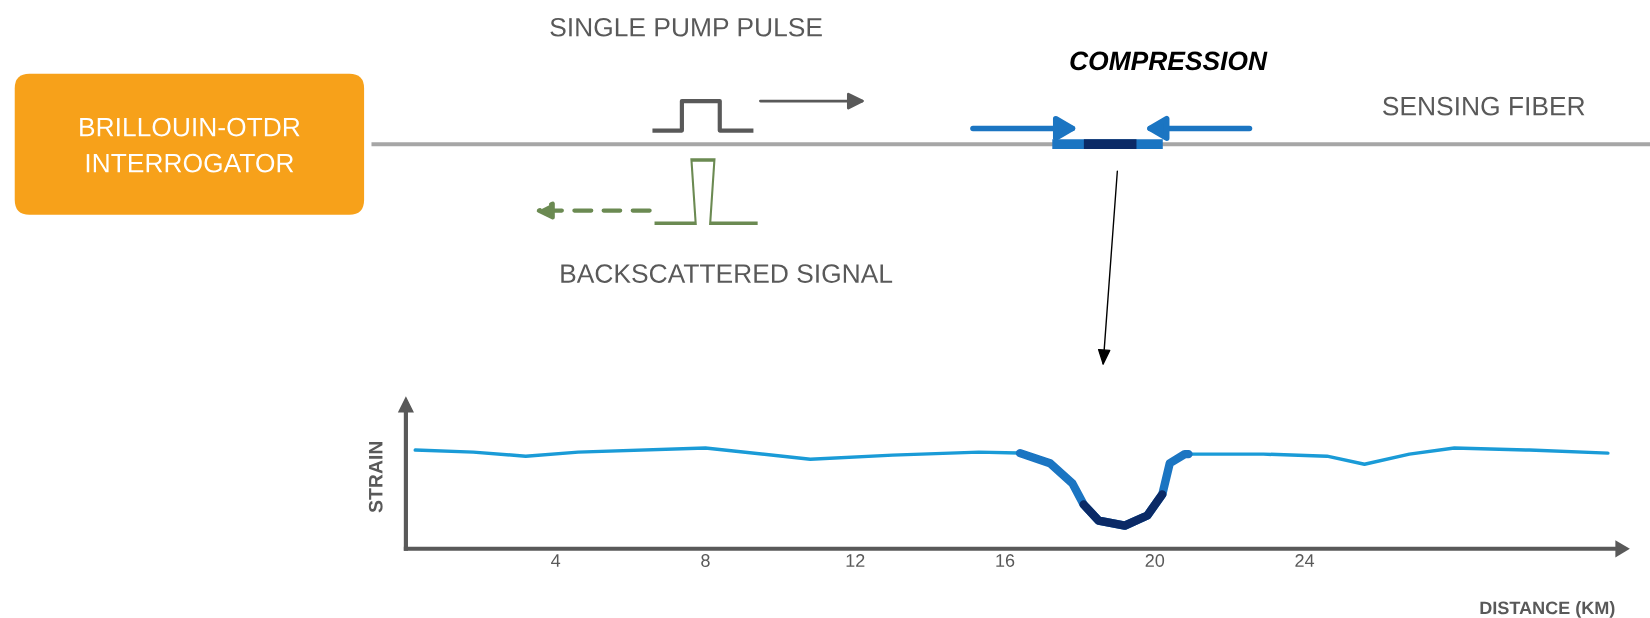 The image size is (1650, 618). Describe the element at coordinates (375, 477) in the screenshot. I see `y-axis-title: STRAIN` at that location.